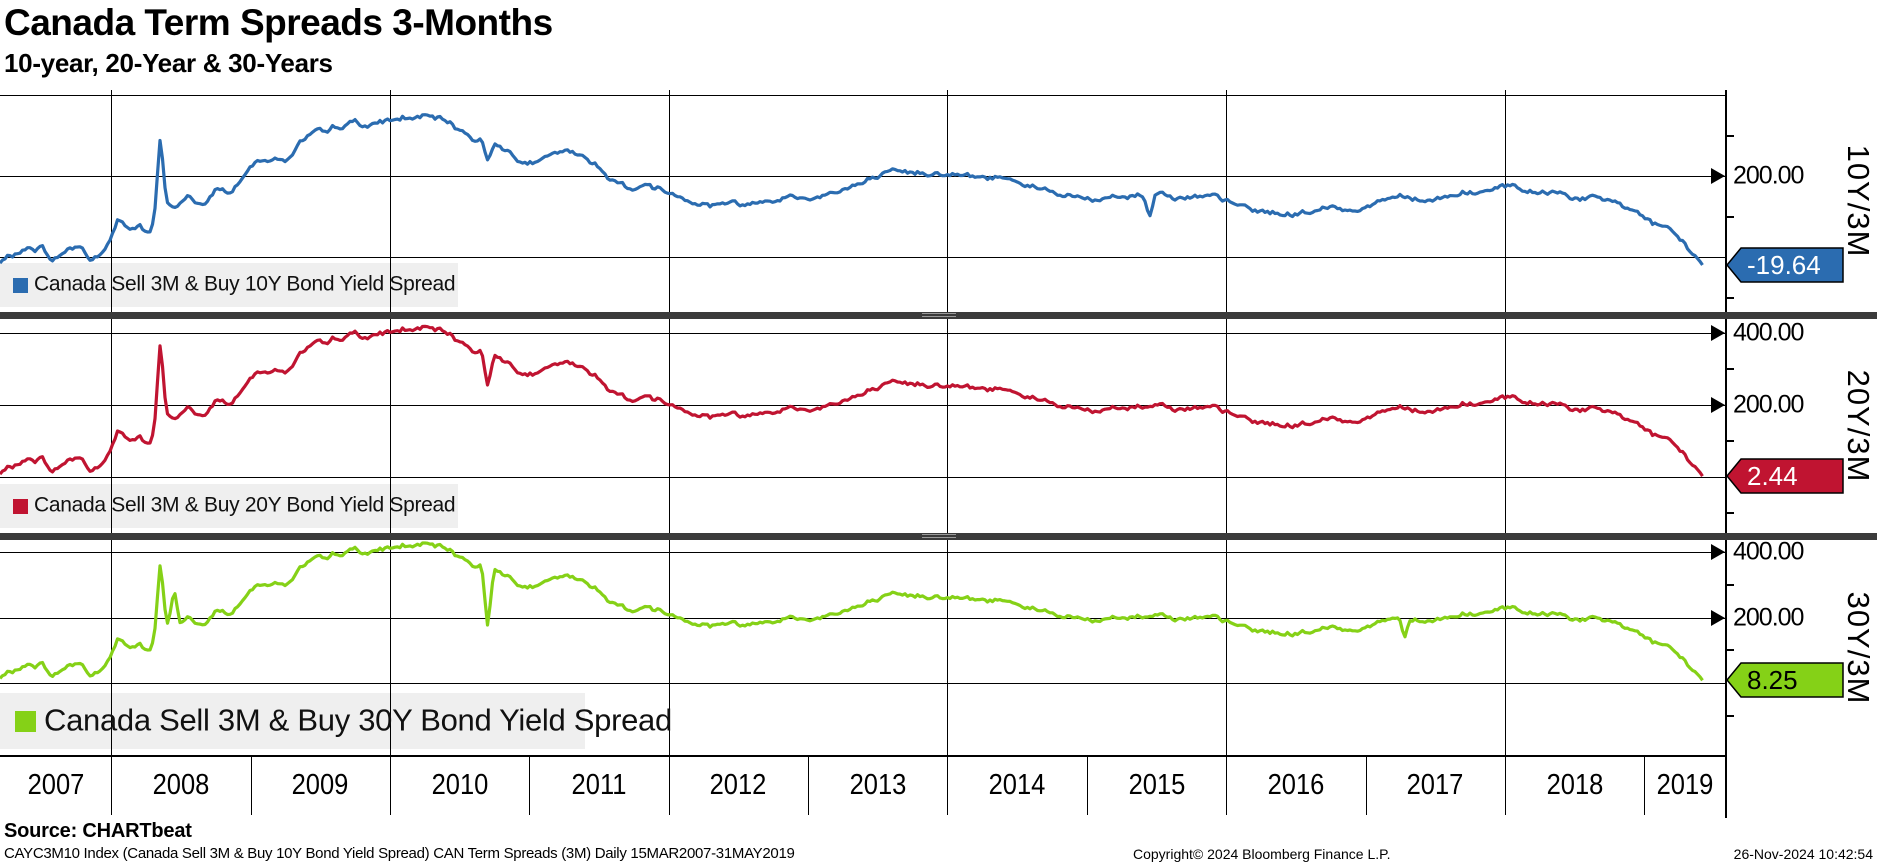 Image resolution: width=1877 pixels, height=863 pixels. I want to click on xtick-year-label: 2018, so click(1574, 785).